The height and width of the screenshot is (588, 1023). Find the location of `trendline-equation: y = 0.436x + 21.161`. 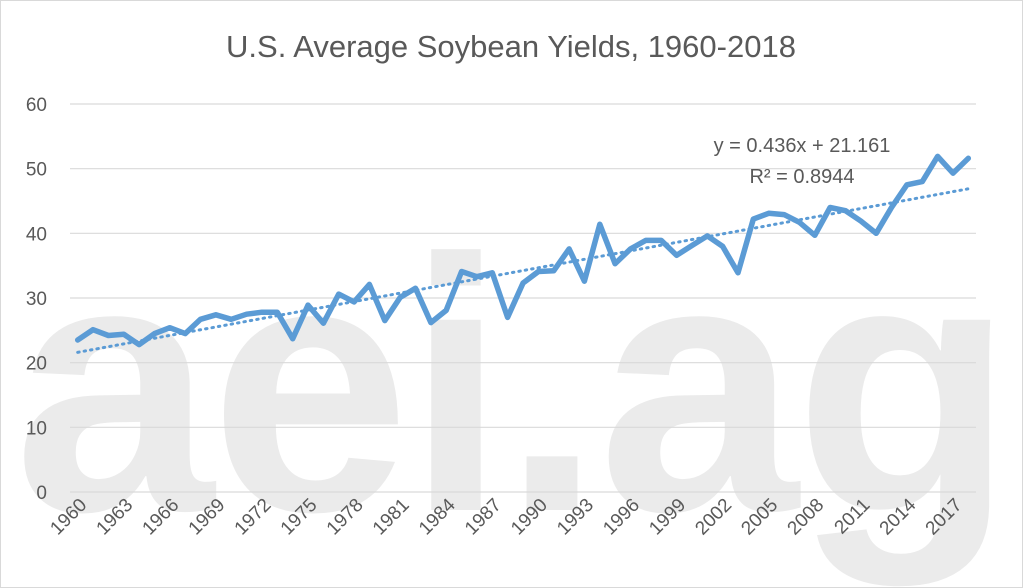

trendline-equation: y = 0.436x + 21.161 is located at coordinates (802, 146).